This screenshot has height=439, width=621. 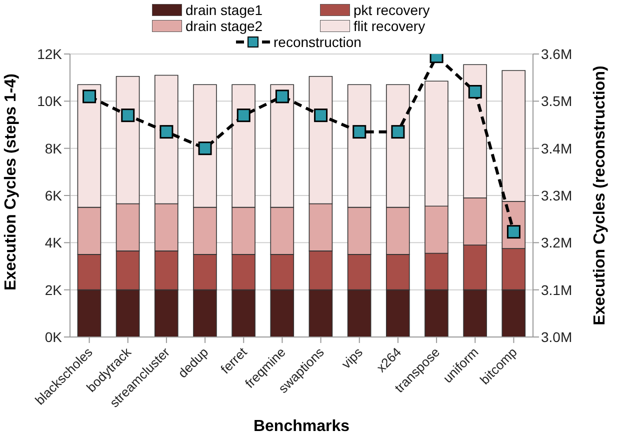 I want to click on x-tick-label: vips, so click(x=352, y=358).